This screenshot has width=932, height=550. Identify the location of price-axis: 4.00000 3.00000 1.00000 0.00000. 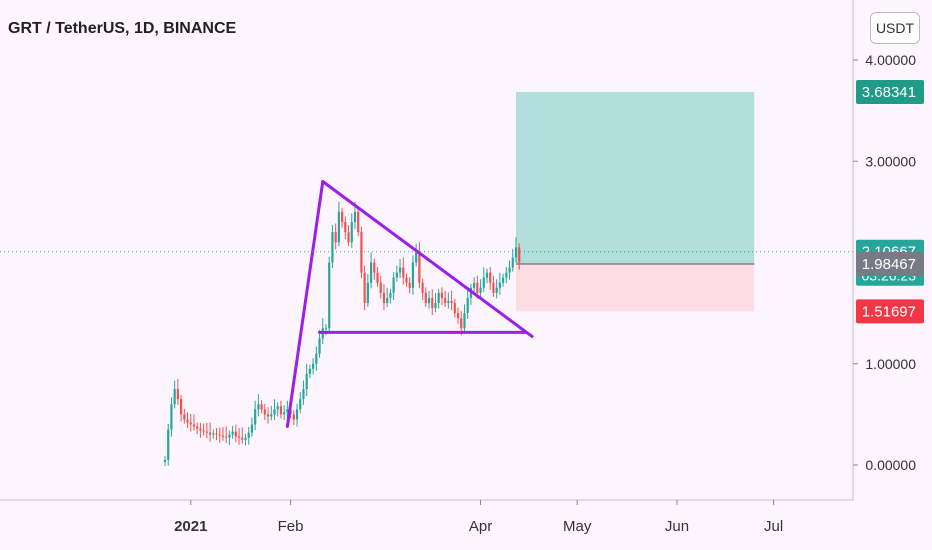
(884, 262).